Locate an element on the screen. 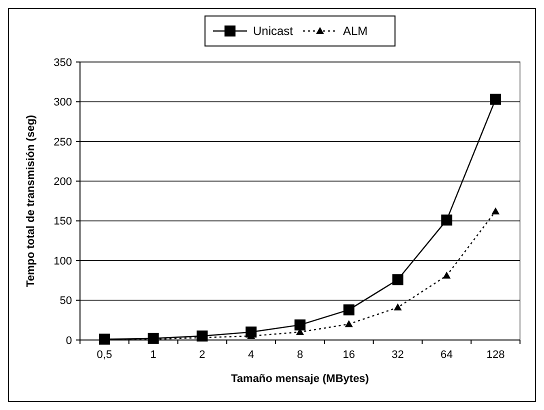 The width and height of the screenshot is (544, 410). y-tick-label: 100 is located at coordinates (63, 261).